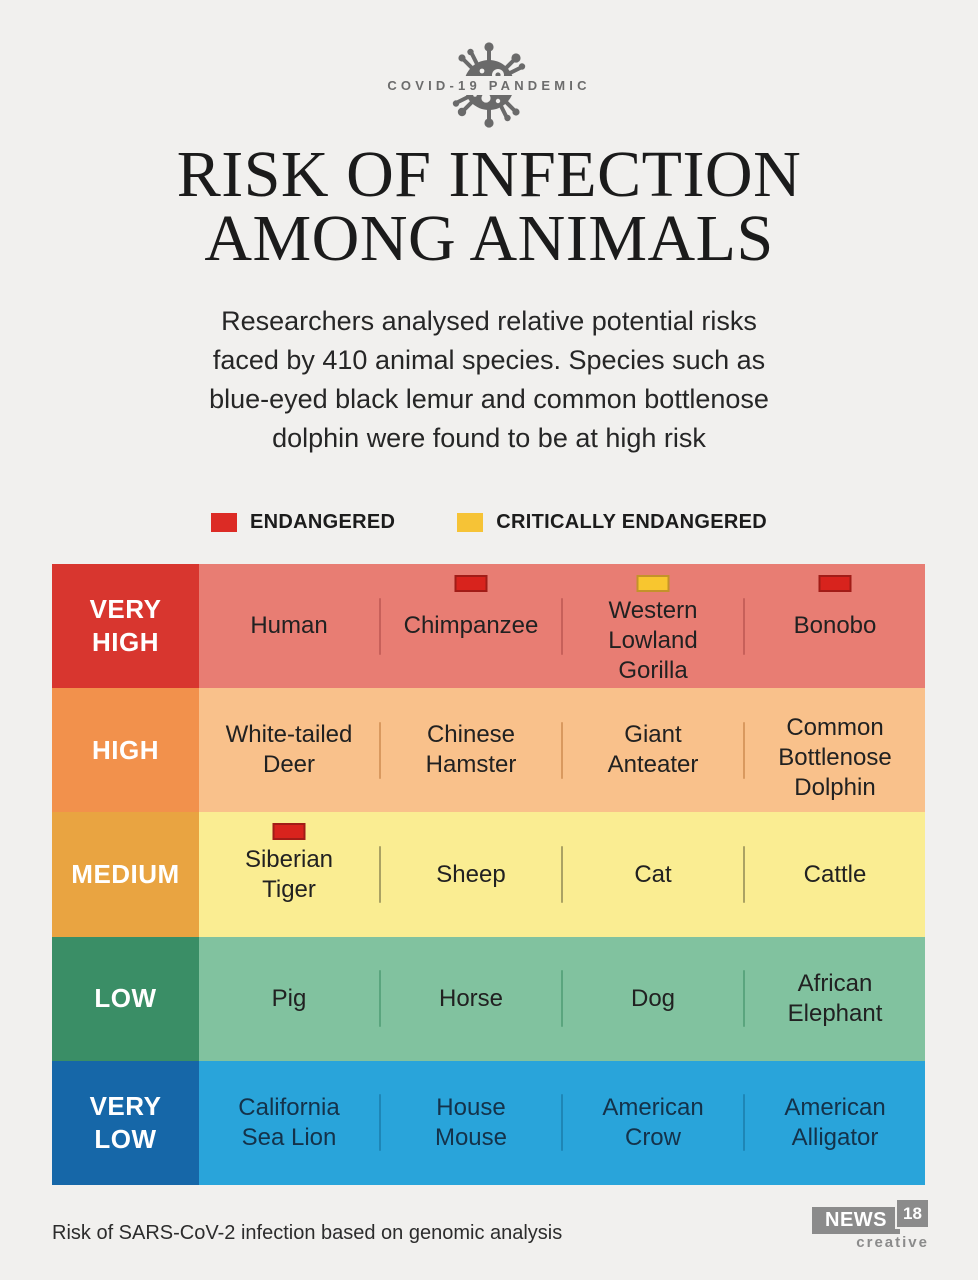 The width and height of the screenshot is (978, 1280). I want to click on animal-cell: African Elephant, so click(835, 999).